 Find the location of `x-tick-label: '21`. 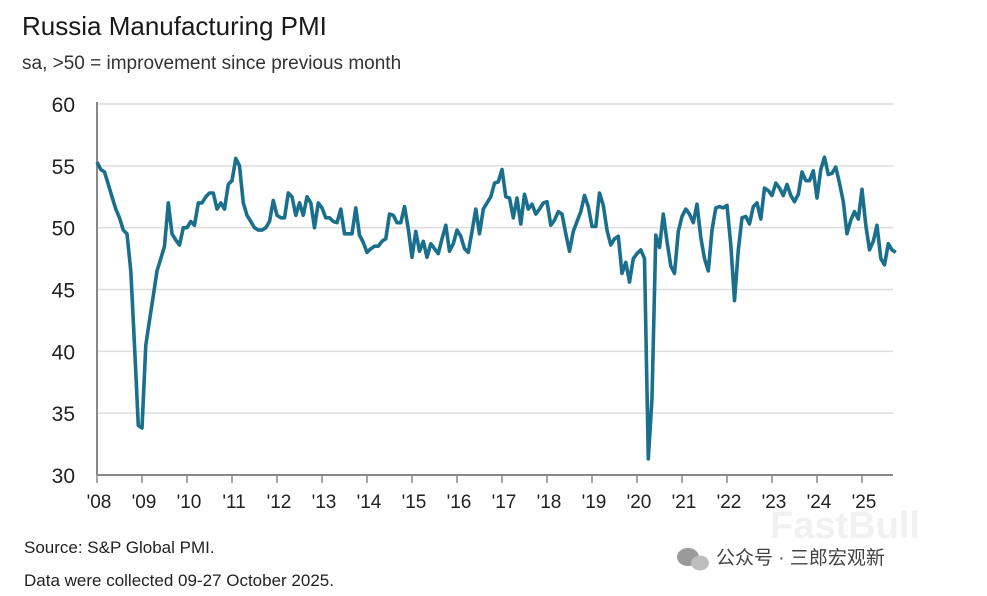

x-tick-label: '21 is located at coordinates (684, 502).